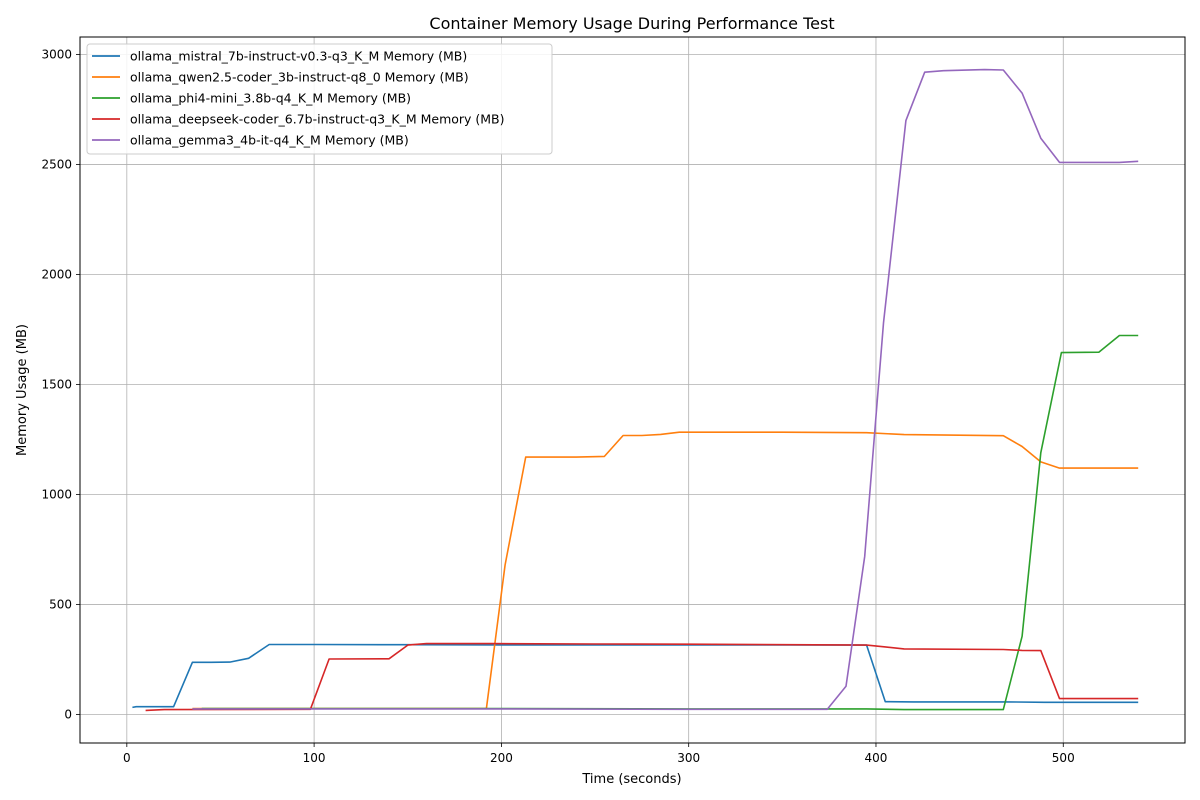 This screenshot has height=800, width=1200. I want to click on y-tick-label: 2500, so click(56, 165).